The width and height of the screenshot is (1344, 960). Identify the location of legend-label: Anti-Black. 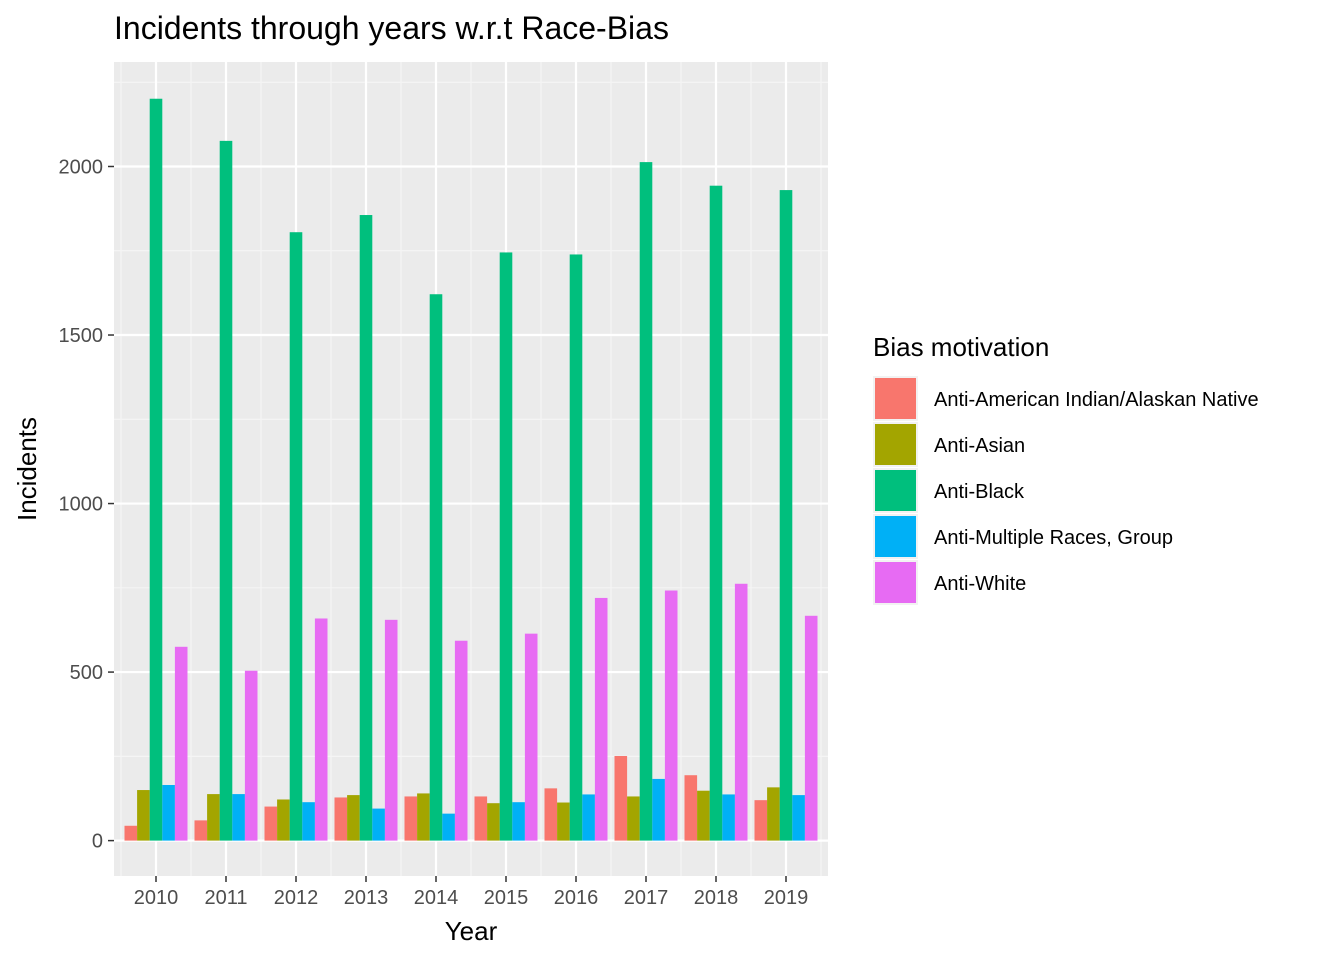
(979, 492).